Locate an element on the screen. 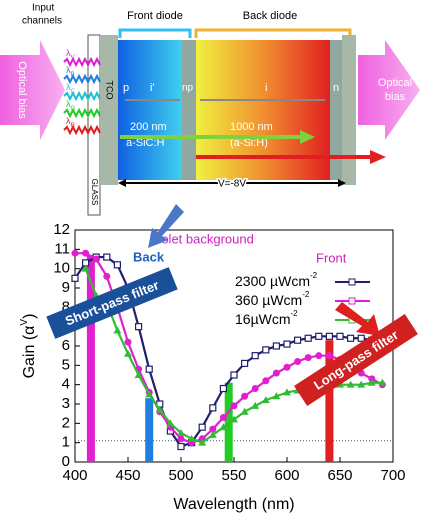 The width and height of the screenshot is (425, 518). label: i' is located at coordinates (152, 88).